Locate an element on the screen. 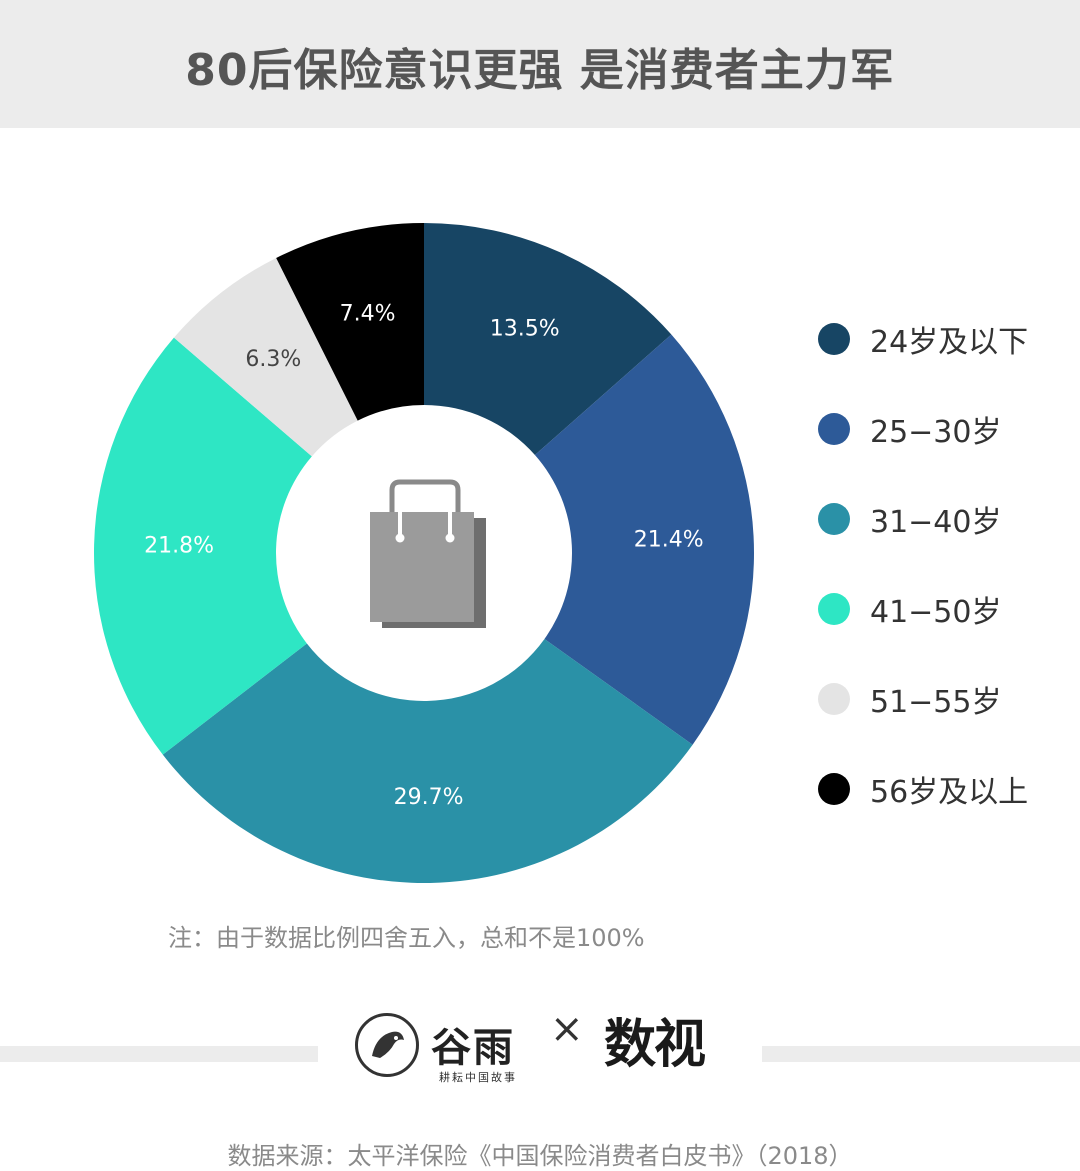  slice-data-label: 6.3% is located at coordinates (273, 359).